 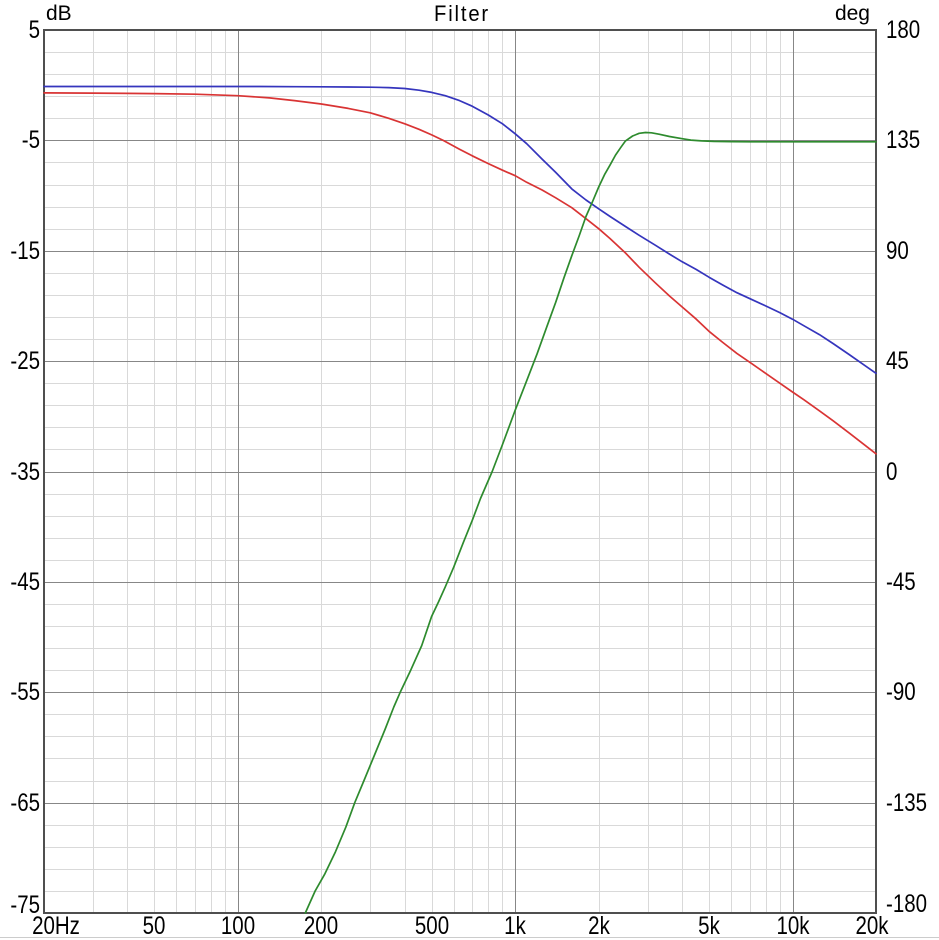 What do you see at coordinates (431, 926) in the screenshot?
I see `x-tick-label: 500` at bounding box center [431, 926].